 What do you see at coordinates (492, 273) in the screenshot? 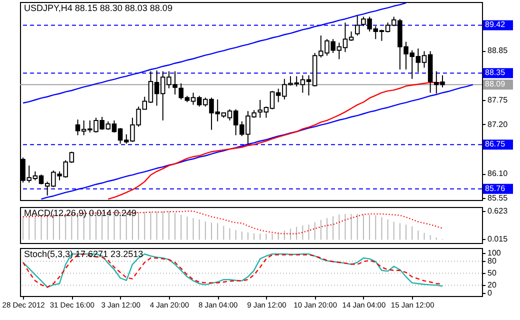
I see `y-tick-label: 50` at bounding box center [492, 273].